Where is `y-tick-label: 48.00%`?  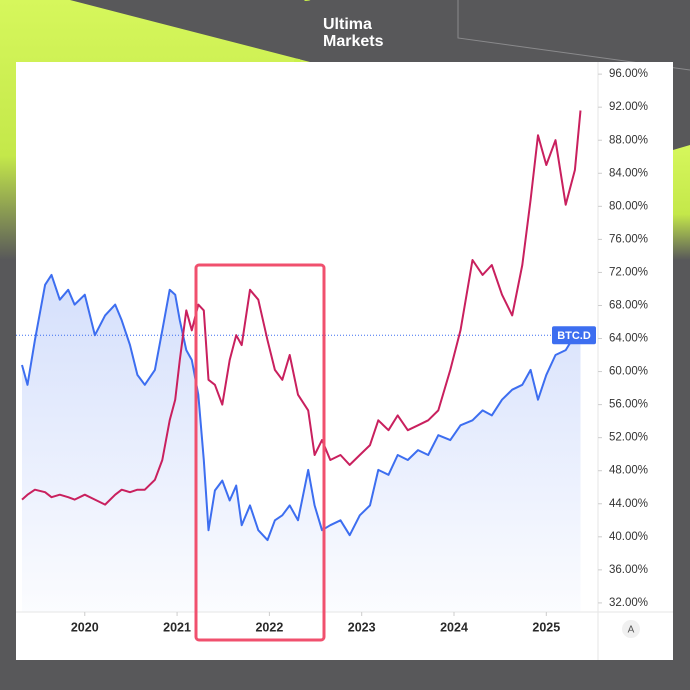 y-tick-label: 48.00% is located at coordinates (628, 471).